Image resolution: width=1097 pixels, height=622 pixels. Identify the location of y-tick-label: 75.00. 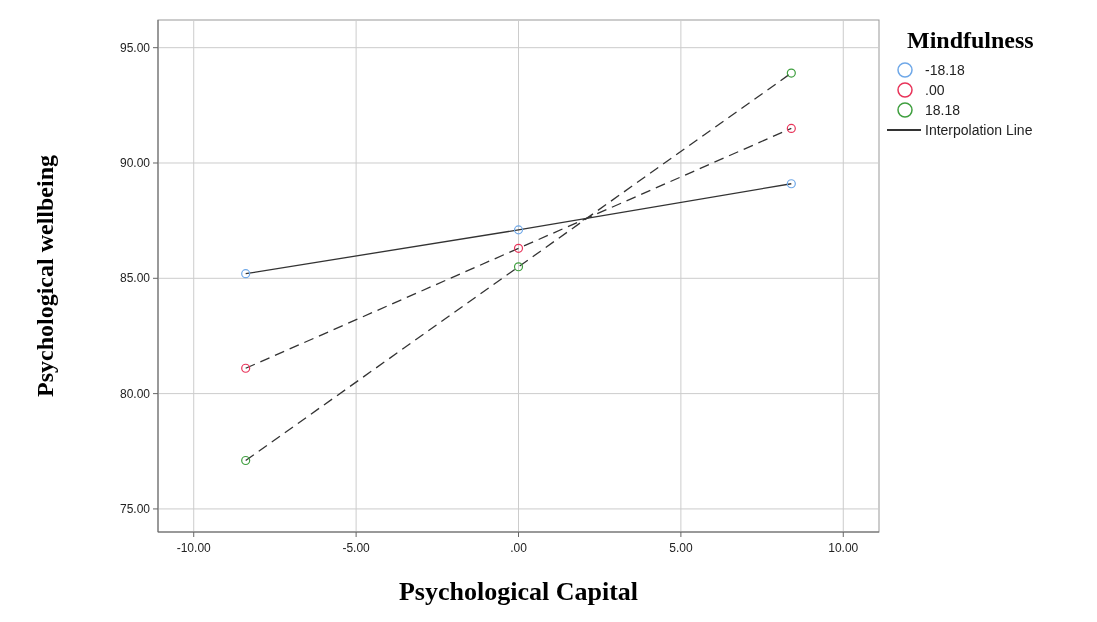
(135, 508).